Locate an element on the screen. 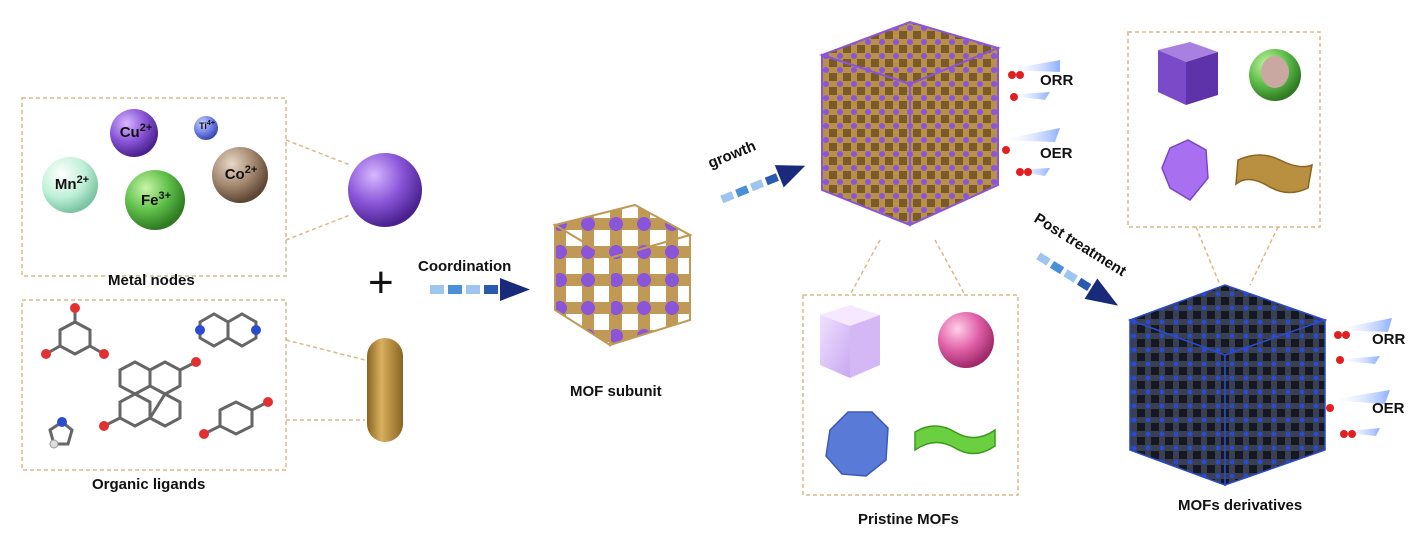 This screenshot has height=536, width=1424. ti-charge: 4+ is located at coordinates (210, 123).